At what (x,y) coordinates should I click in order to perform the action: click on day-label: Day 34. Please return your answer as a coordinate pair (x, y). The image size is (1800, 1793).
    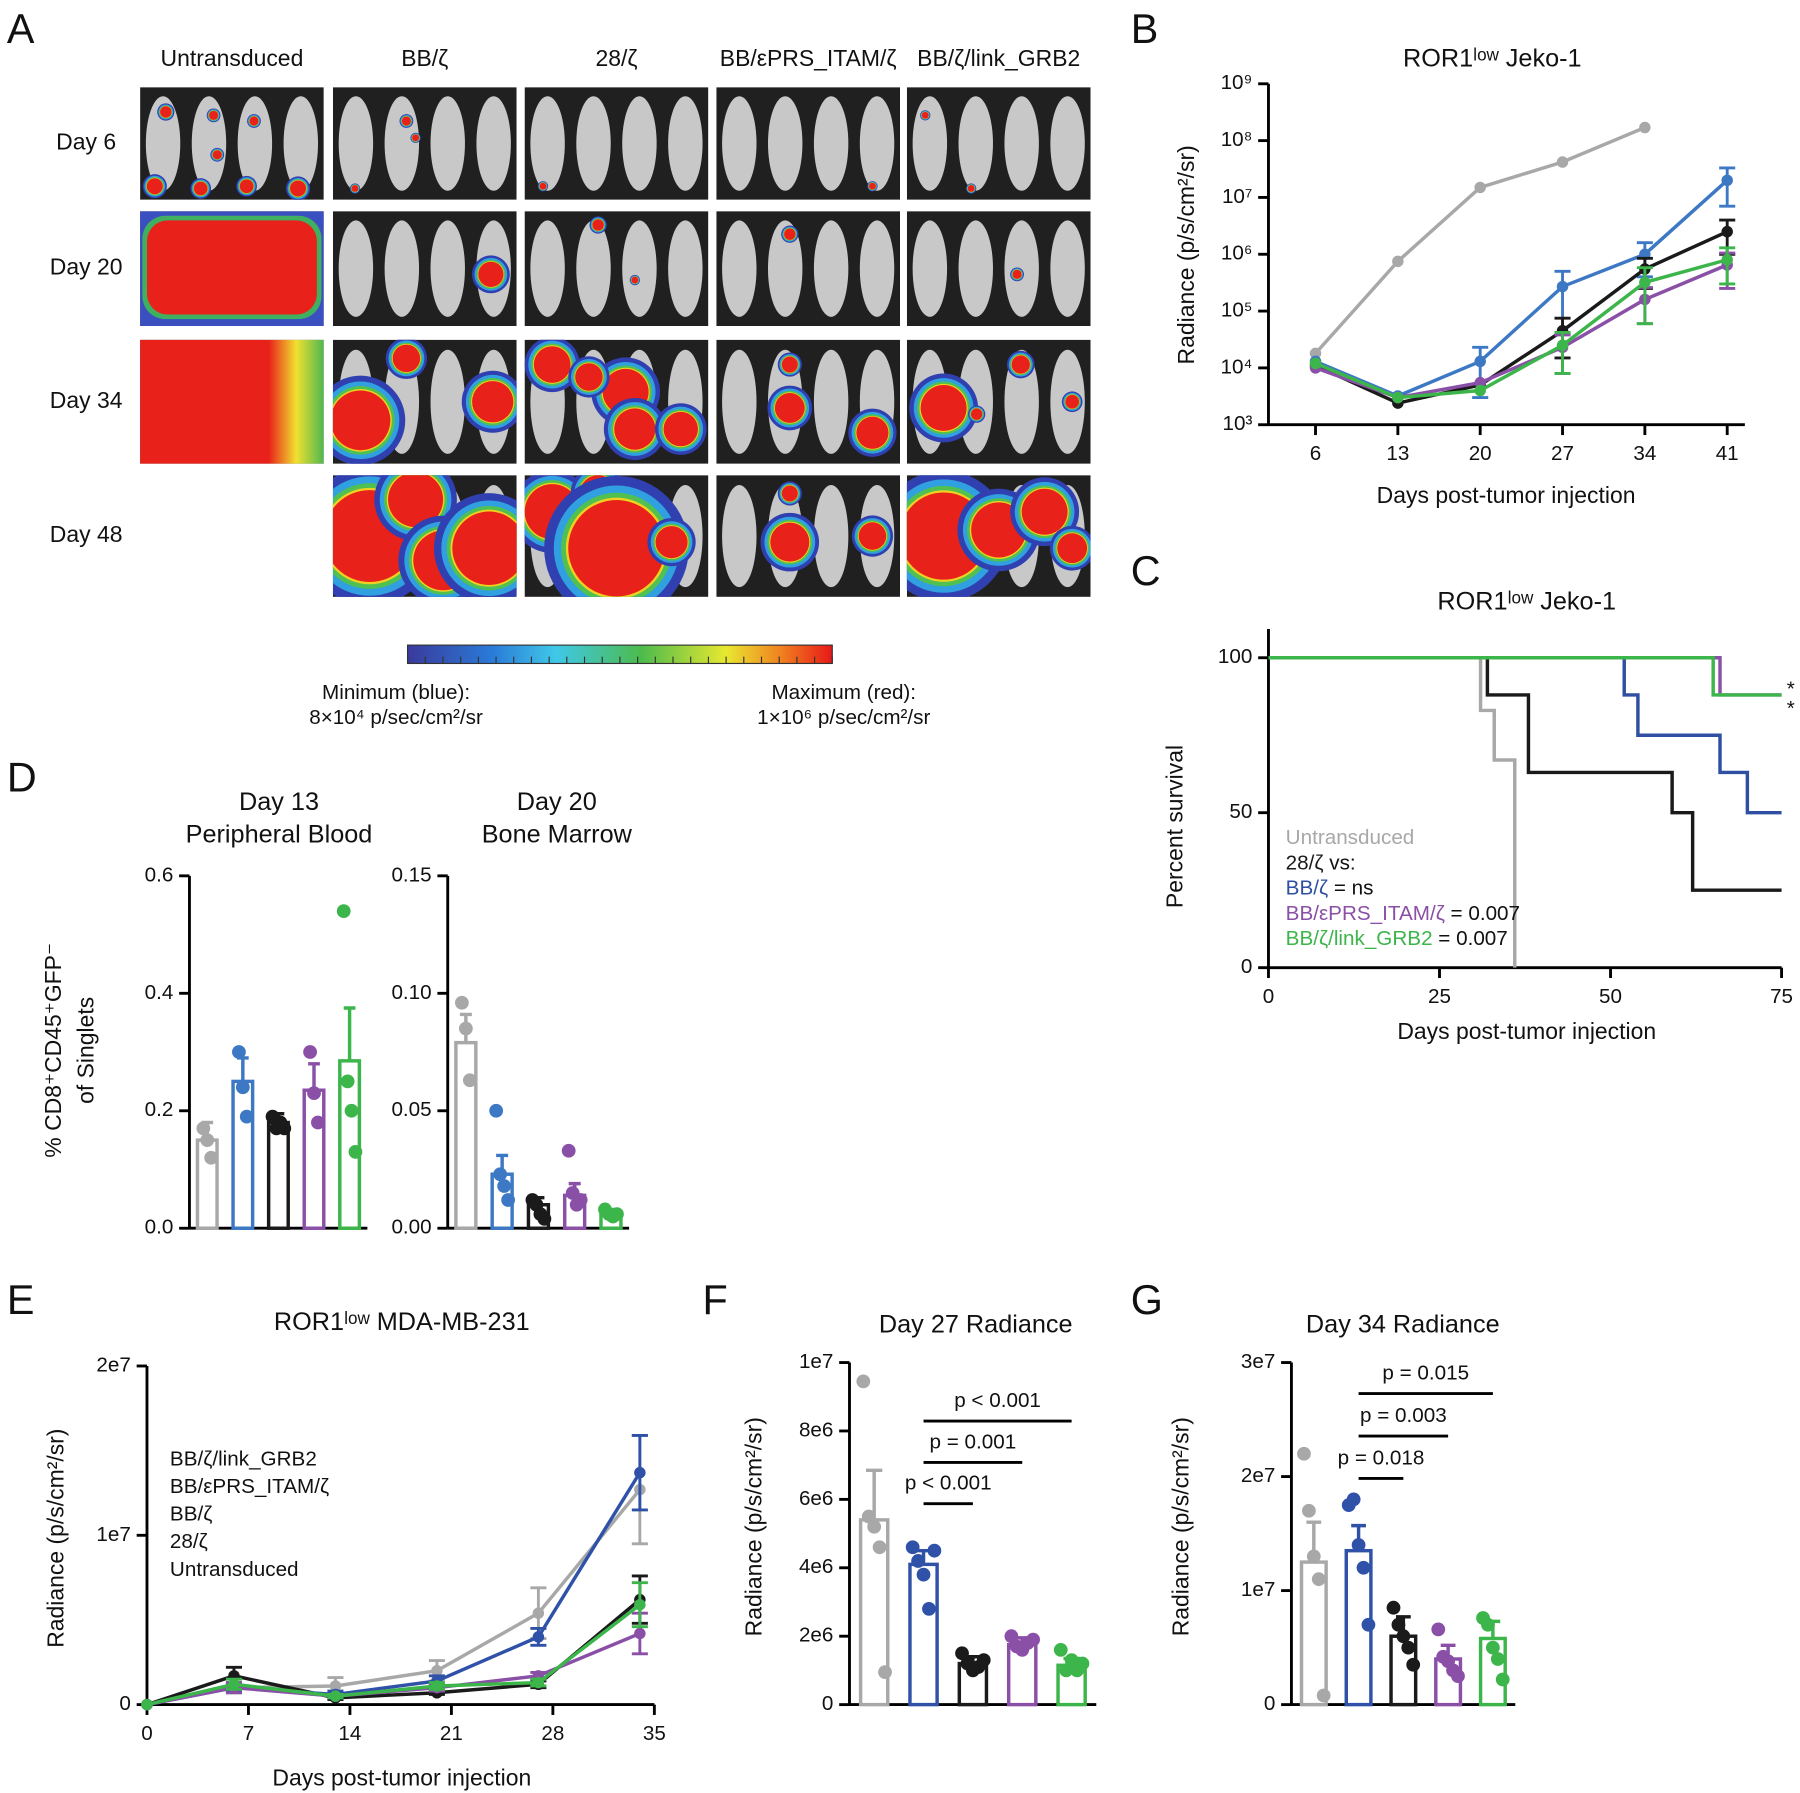
    Looking at the image, I should click on (86, 400).